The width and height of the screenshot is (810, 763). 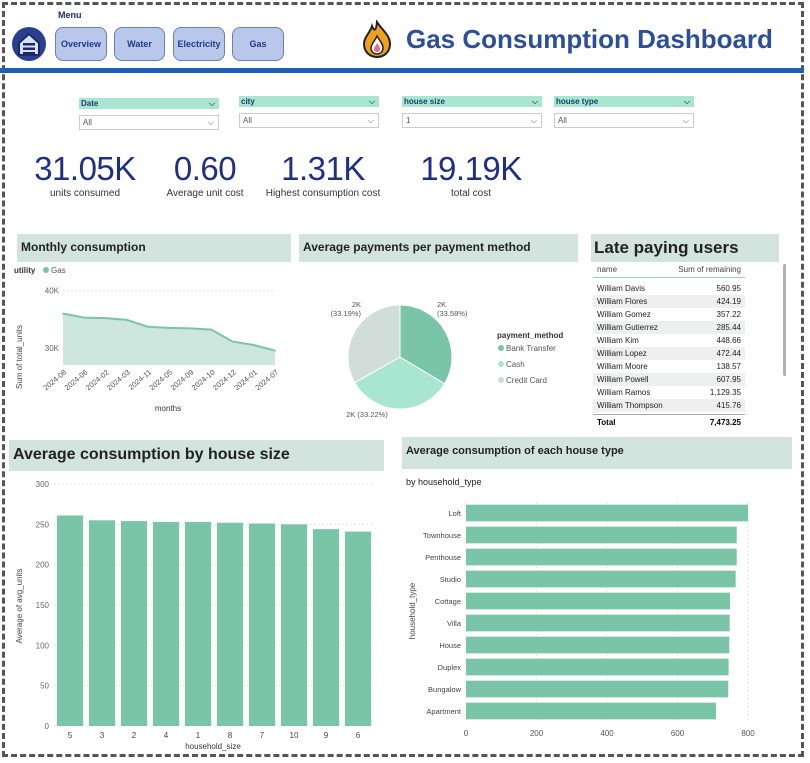 What do you see at coordinates (309, 112) in the screenshot?
I see `slicer-city: city ⌵ All ⌵` at bounding box center [309, 112].